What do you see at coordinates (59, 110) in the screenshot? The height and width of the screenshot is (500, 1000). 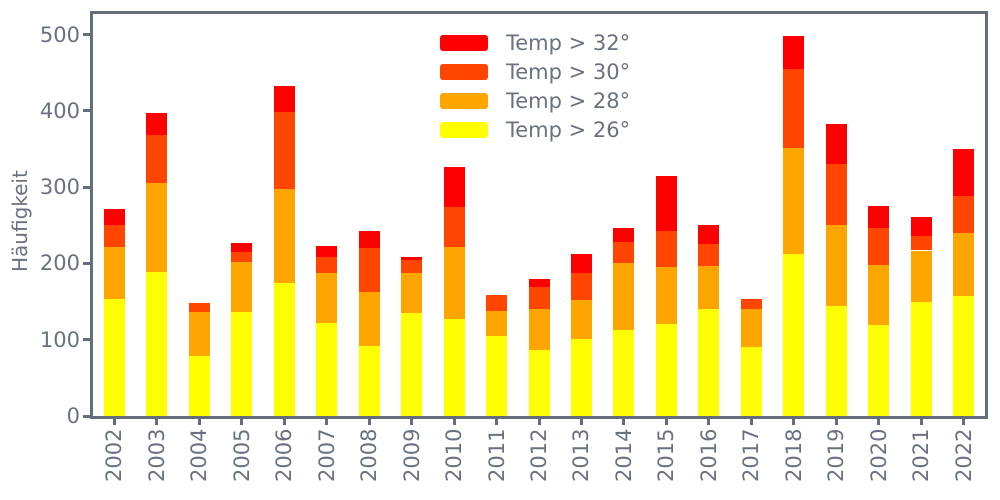 I see `y-tick-label: 400` at bounding box center [59, 110].